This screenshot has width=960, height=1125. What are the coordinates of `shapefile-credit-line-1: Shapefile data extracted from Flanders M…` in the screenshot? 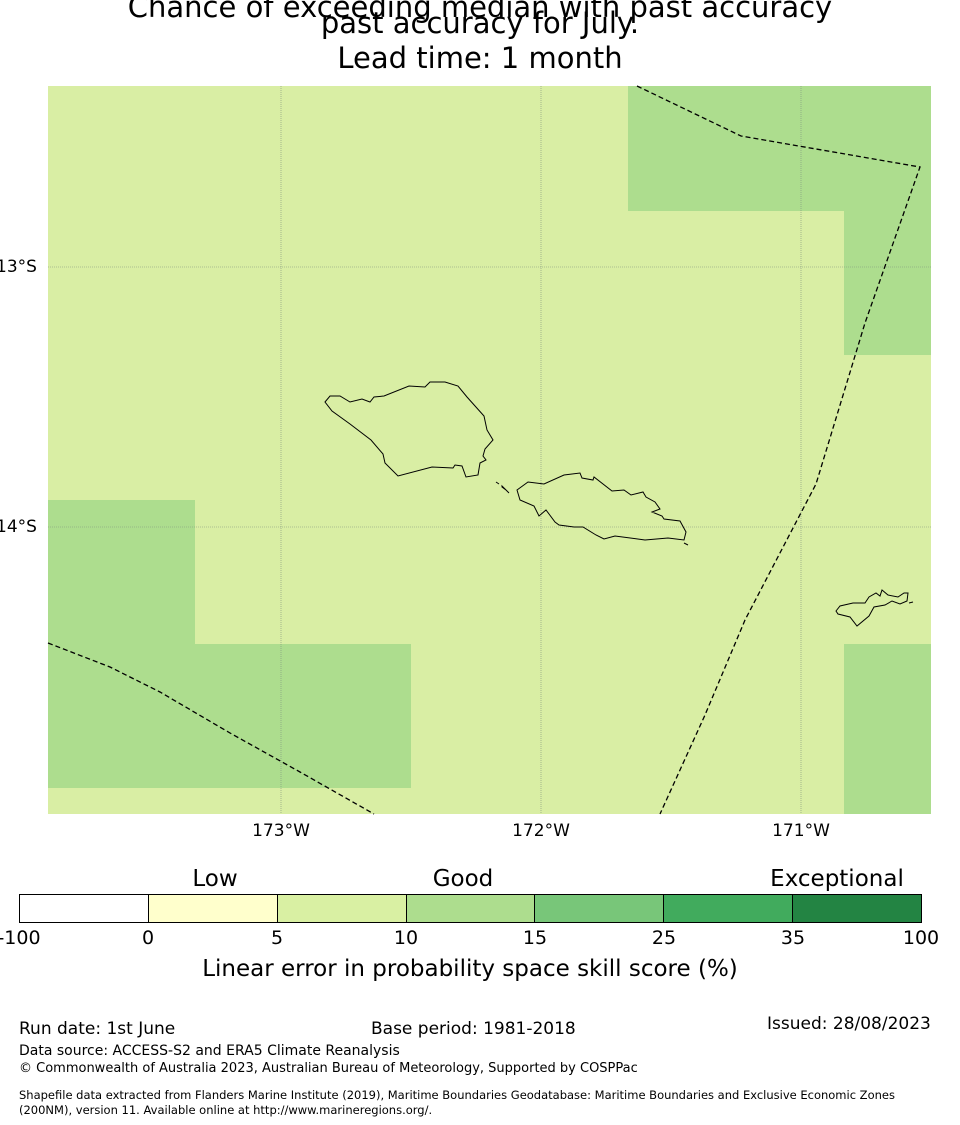 It's located at (457, 1095).